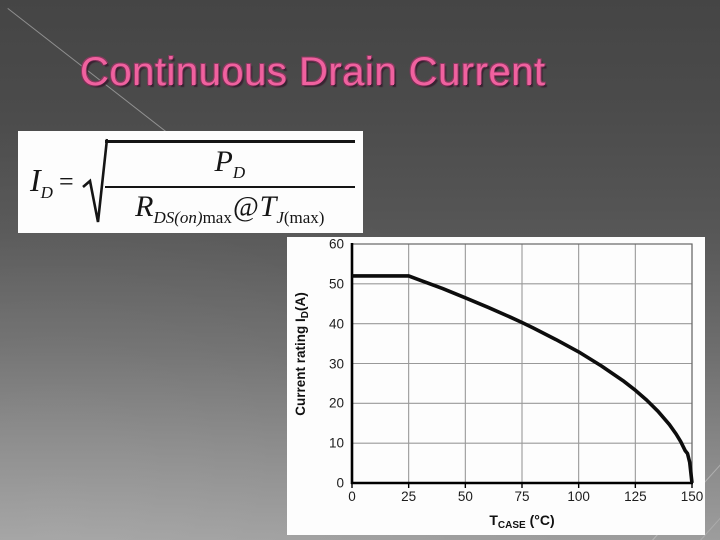  I want to click on slide-title: Continuous Drain Current, so click(313, 72).